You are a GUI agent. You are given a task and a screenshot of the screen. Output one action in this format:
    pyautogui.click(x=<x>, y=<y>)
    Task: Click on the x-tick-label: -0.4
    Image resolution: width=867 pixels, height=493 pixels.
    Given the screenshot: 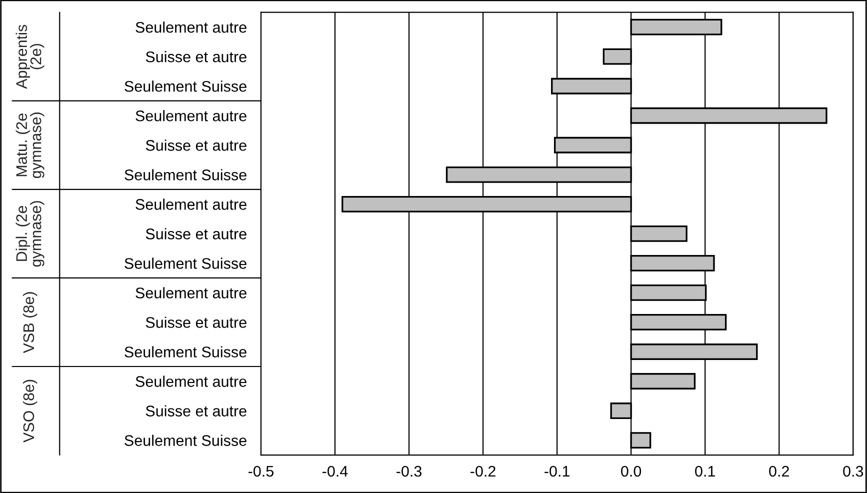 What is the action you would take?
    pyautogui.click(x=335, y=471)
    